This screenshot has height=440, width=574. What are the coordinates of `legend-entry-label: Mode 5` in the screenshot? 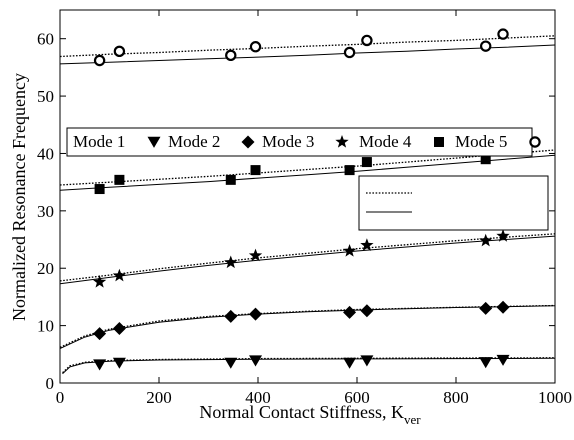 It's located at (481, 141).